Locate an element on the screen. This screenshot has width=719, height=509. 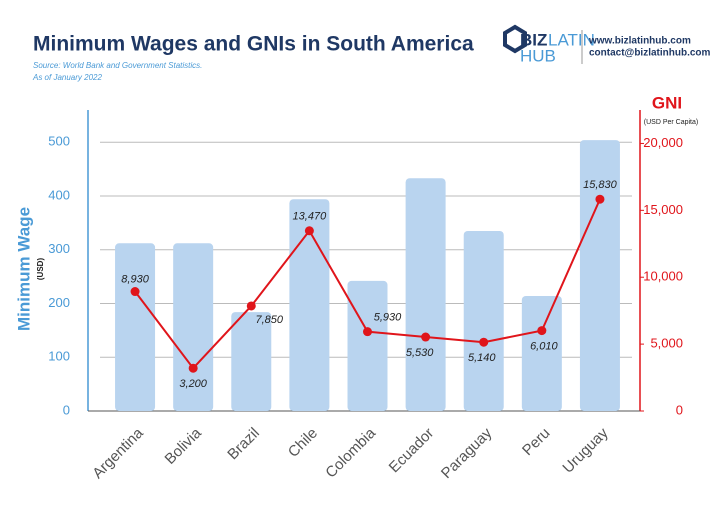
x-tick-label: Ecuador is located at coordinates (412, 451).